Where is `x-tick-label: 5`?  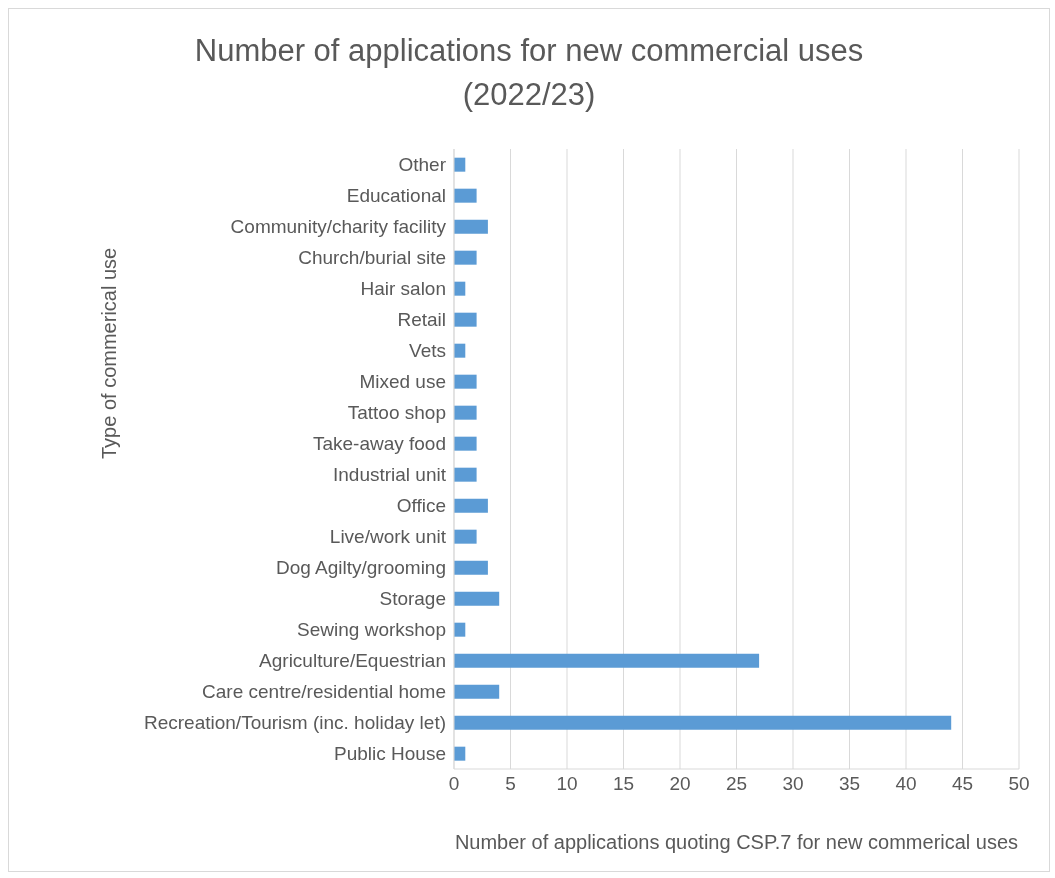
x-tick-label: 5 is located at coordinates (510, 784).